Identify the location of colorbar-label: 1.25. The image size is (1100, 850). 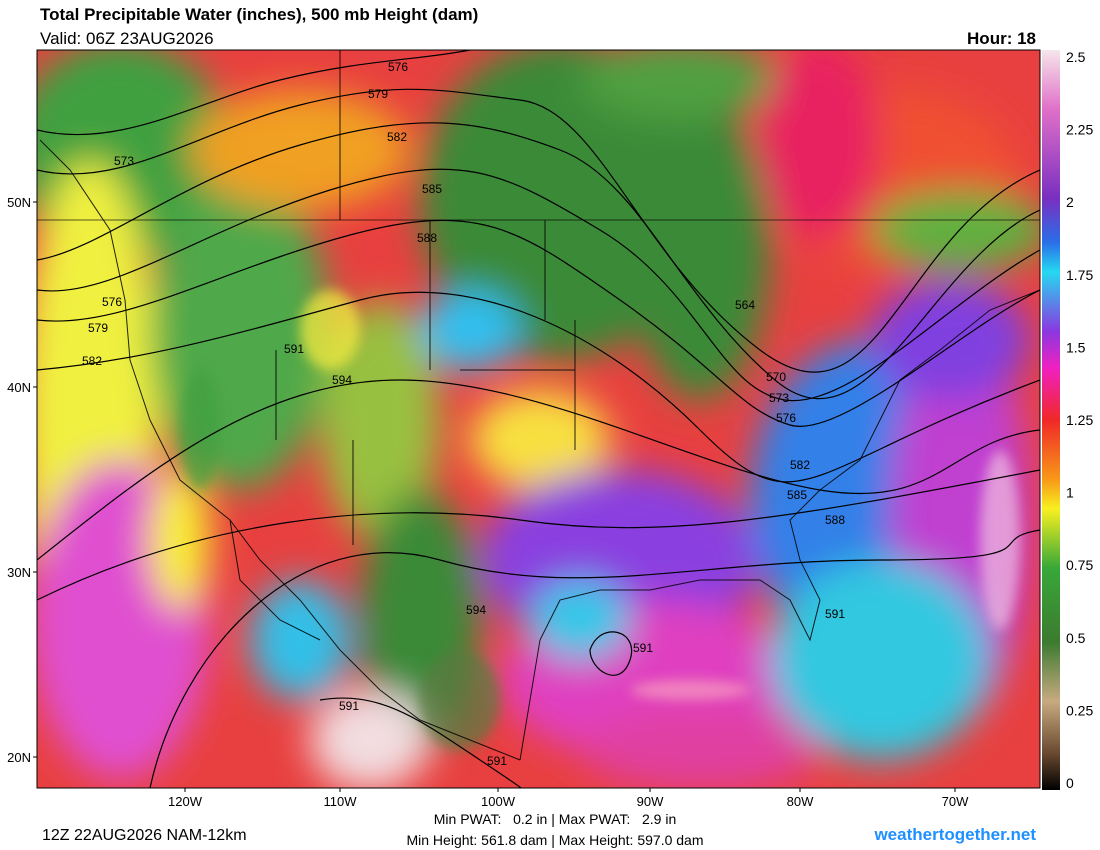
(1079, 420).